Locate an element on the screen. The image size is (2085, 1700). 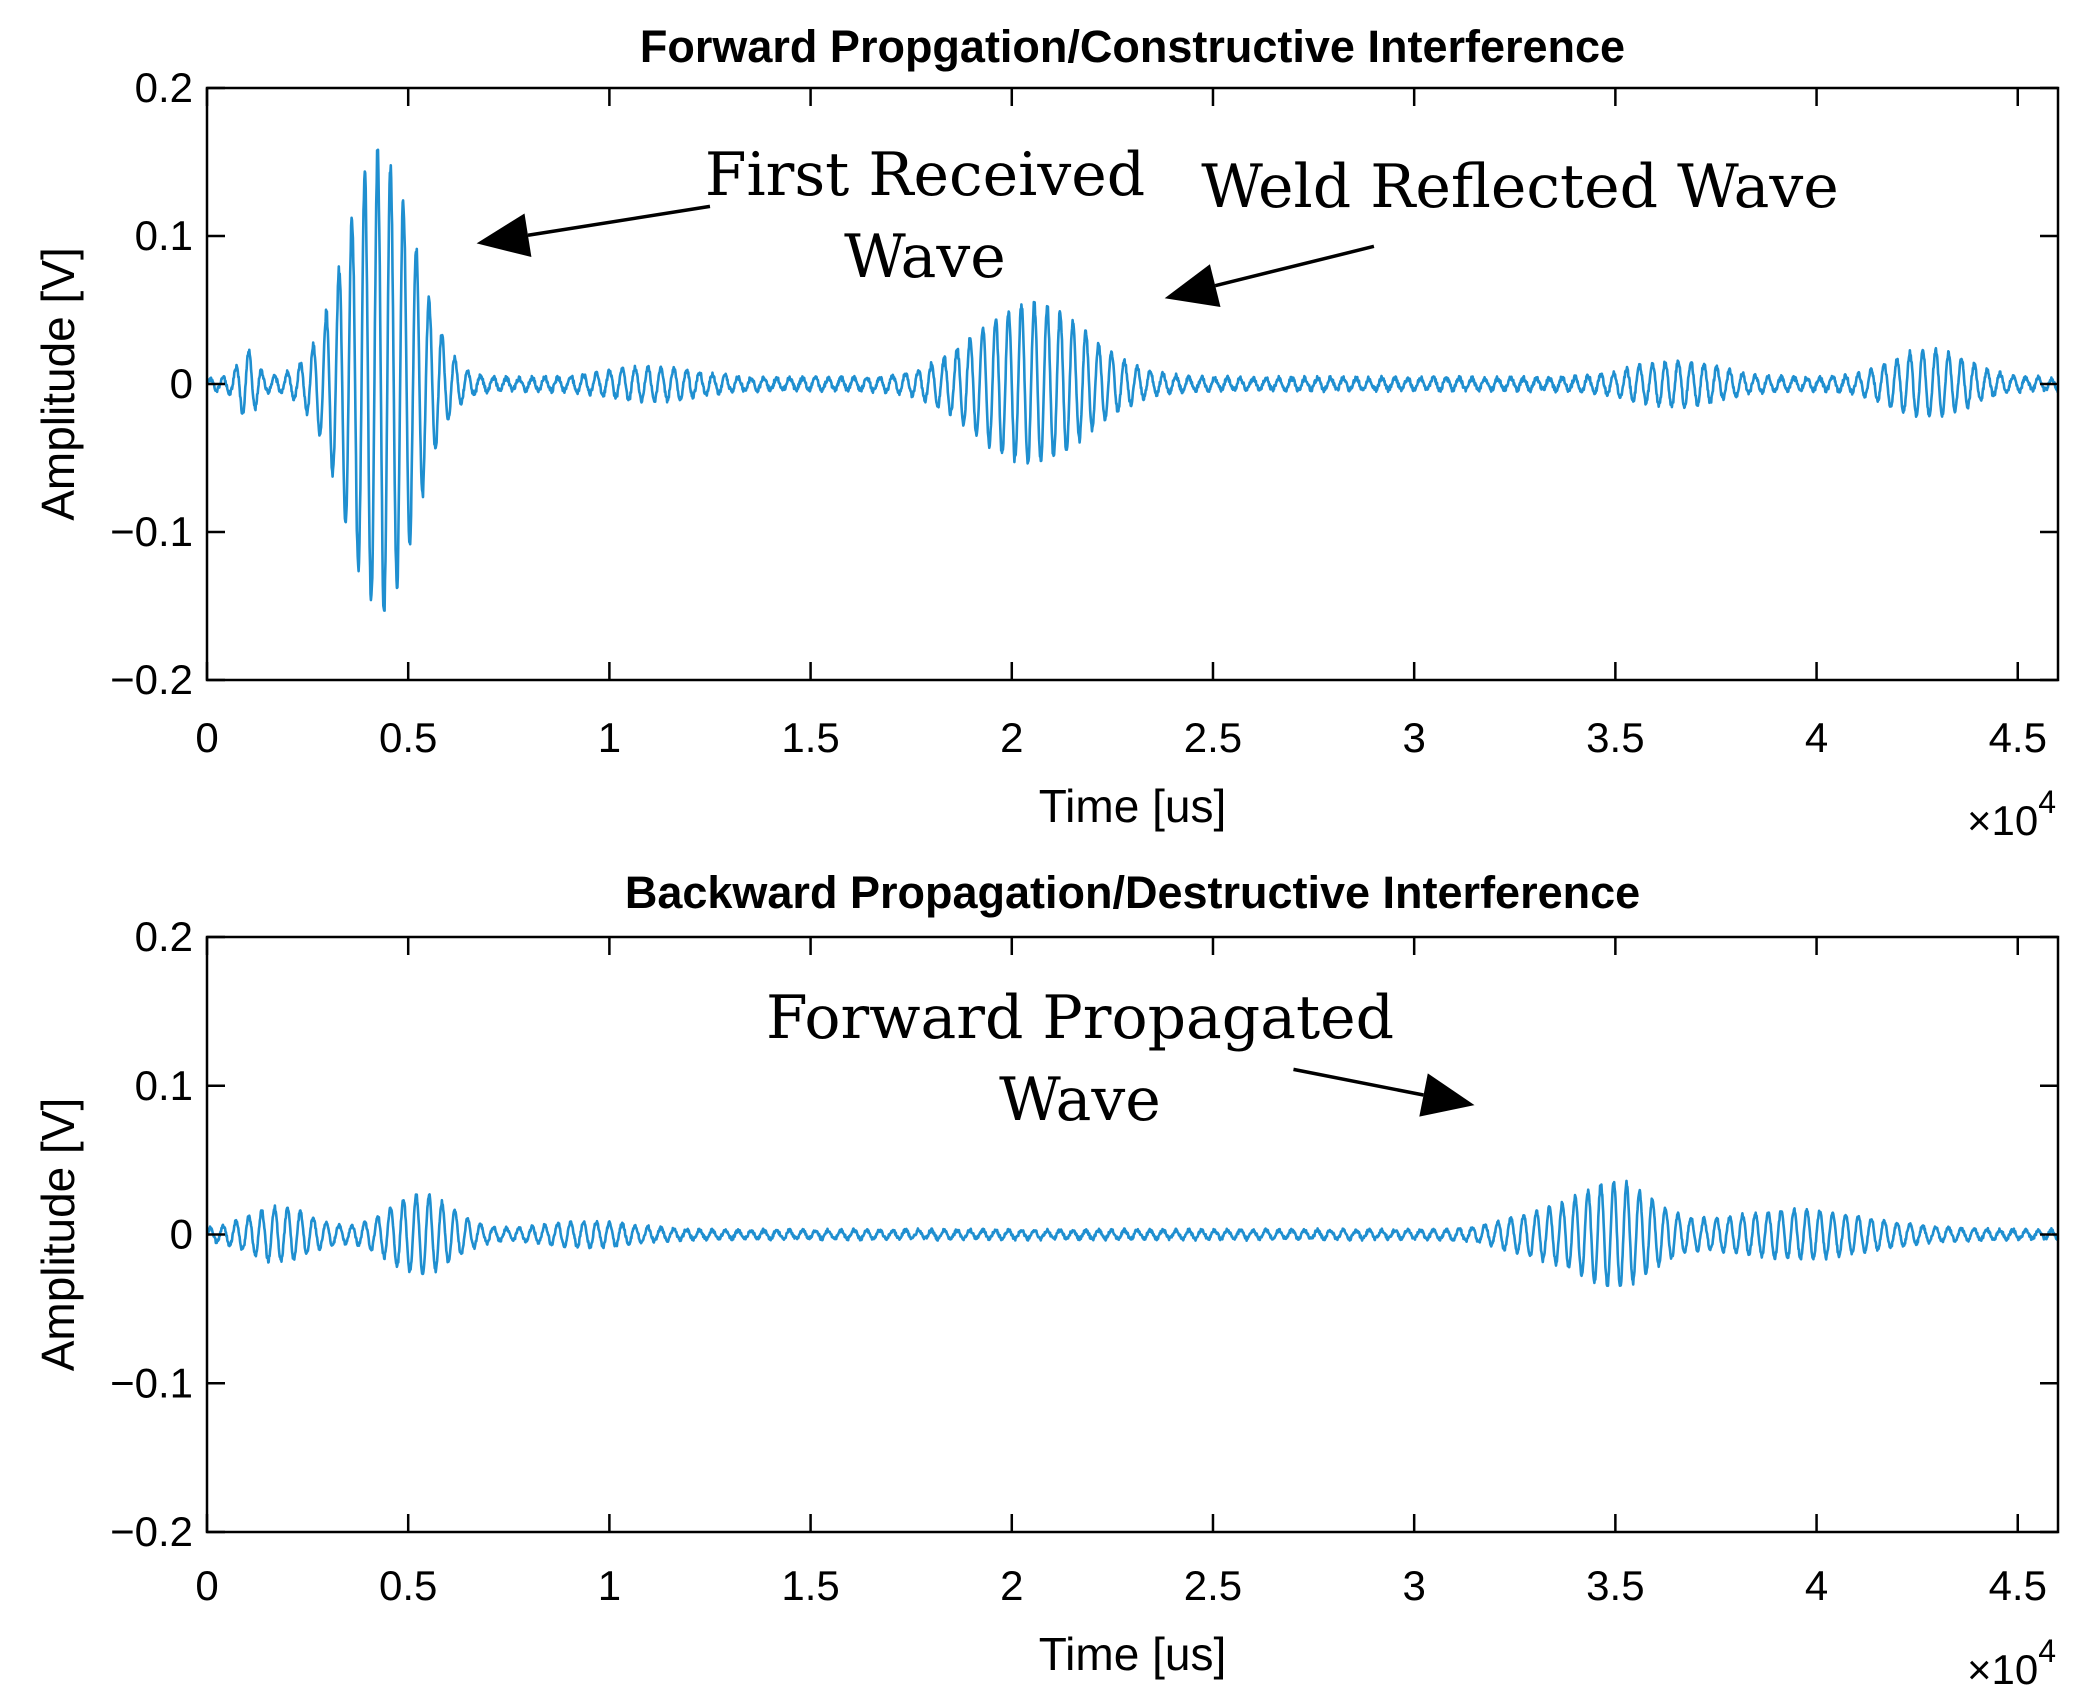
annotation-text: First Received is located at coordinates (925, 175).